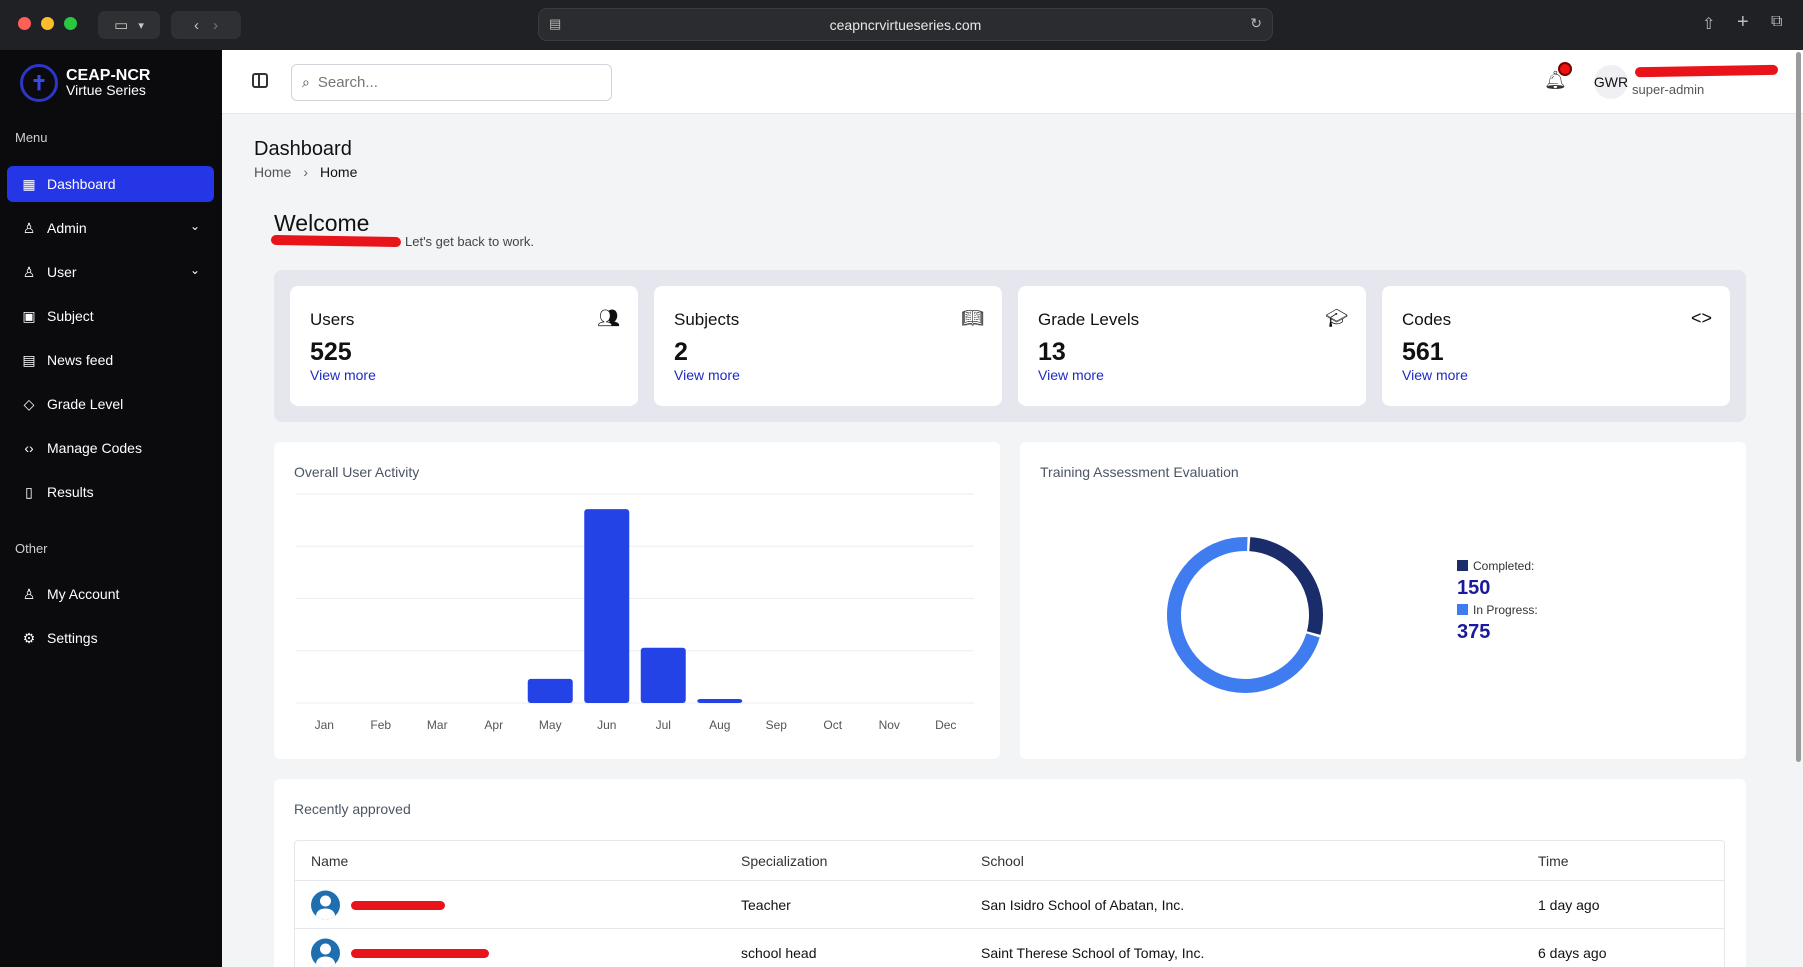 Image resolution: width=1803 pixels, height=967 pixels. What do you see at coordinates (720, 700) in the screenshot?
I see `bar-aug` at bounding box center [720, 700].